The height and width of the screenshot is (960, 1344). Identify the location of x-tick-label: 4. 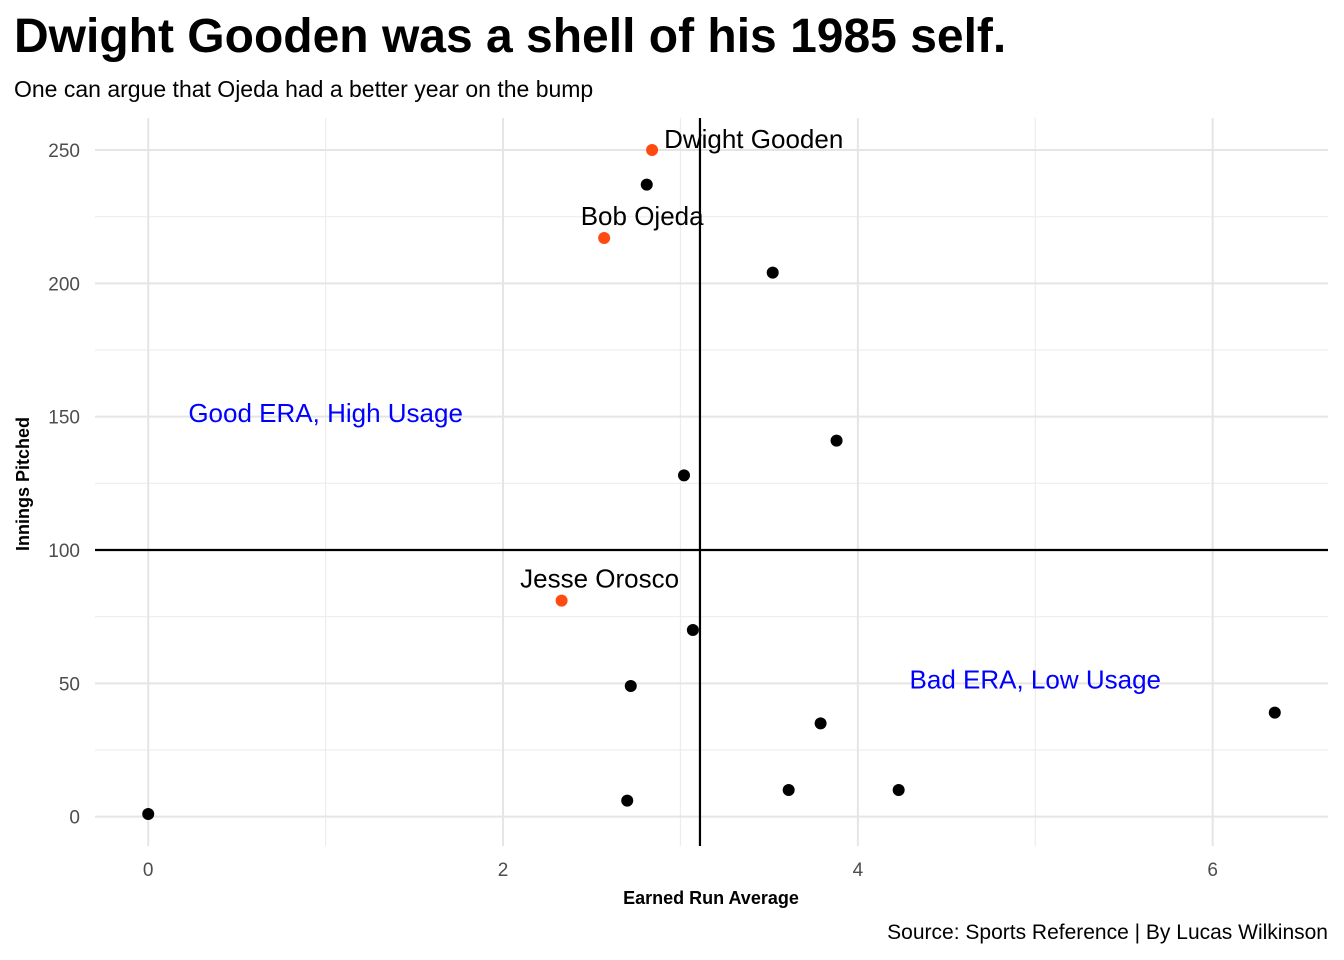
(858, 870).